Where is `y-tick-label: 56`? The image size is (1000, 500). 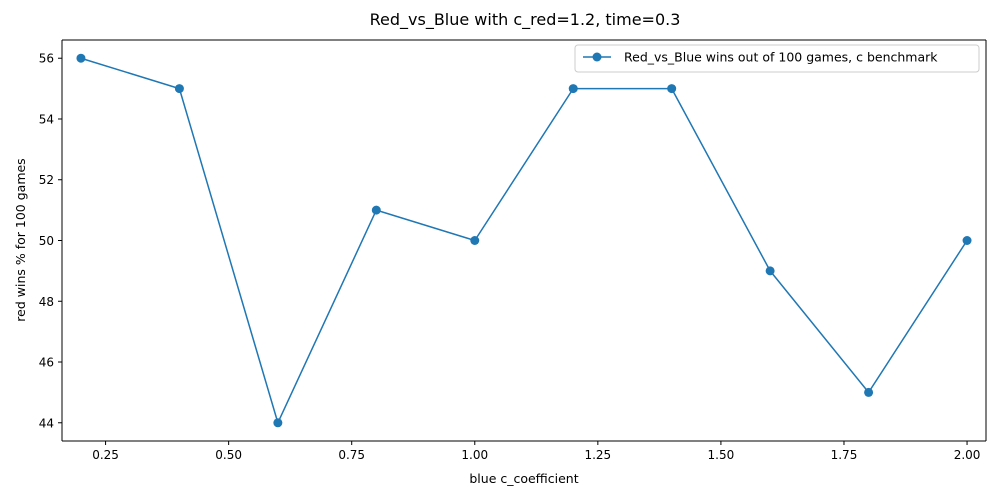 y-tick-label: 56 is located at coordinates (46, 59).